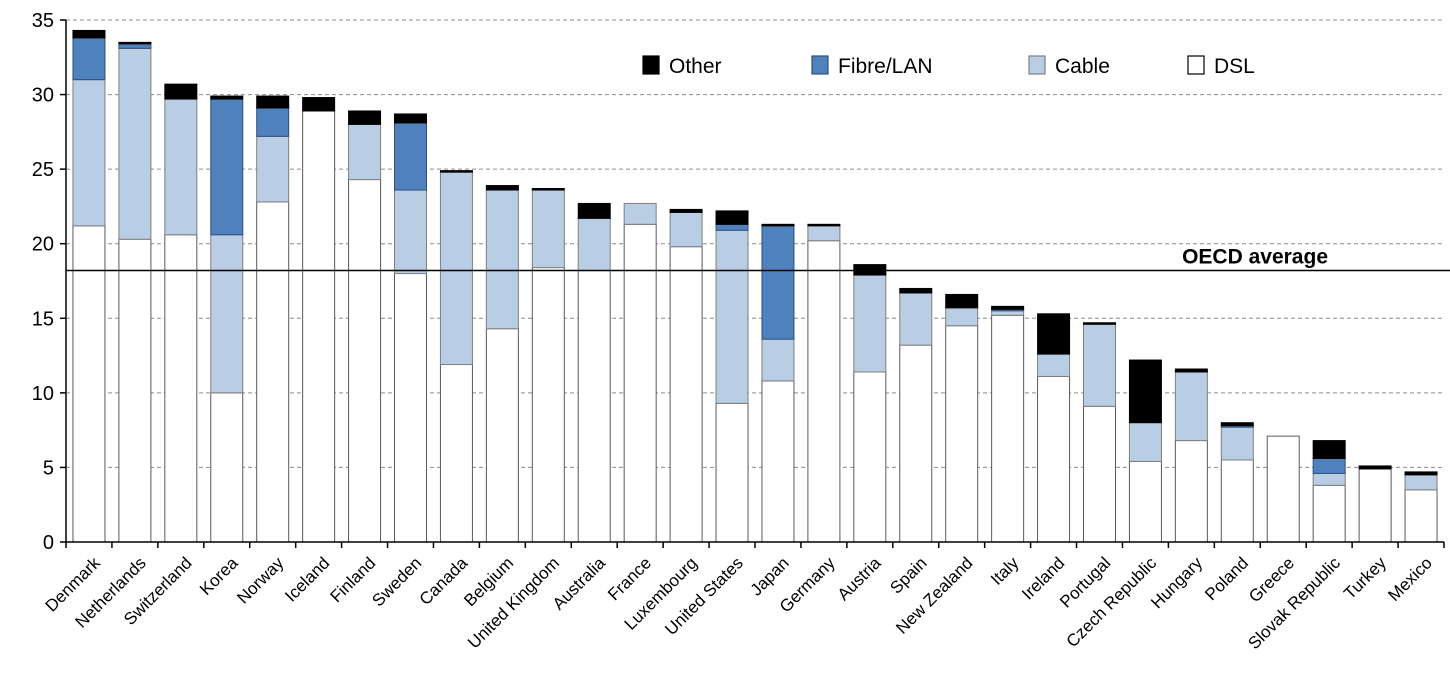 The width and height of the screenshot is (1450, 688). Describe the element at coordinates (1037, 65) in the screenshot. I see `legend-swatch-cable` at that location.